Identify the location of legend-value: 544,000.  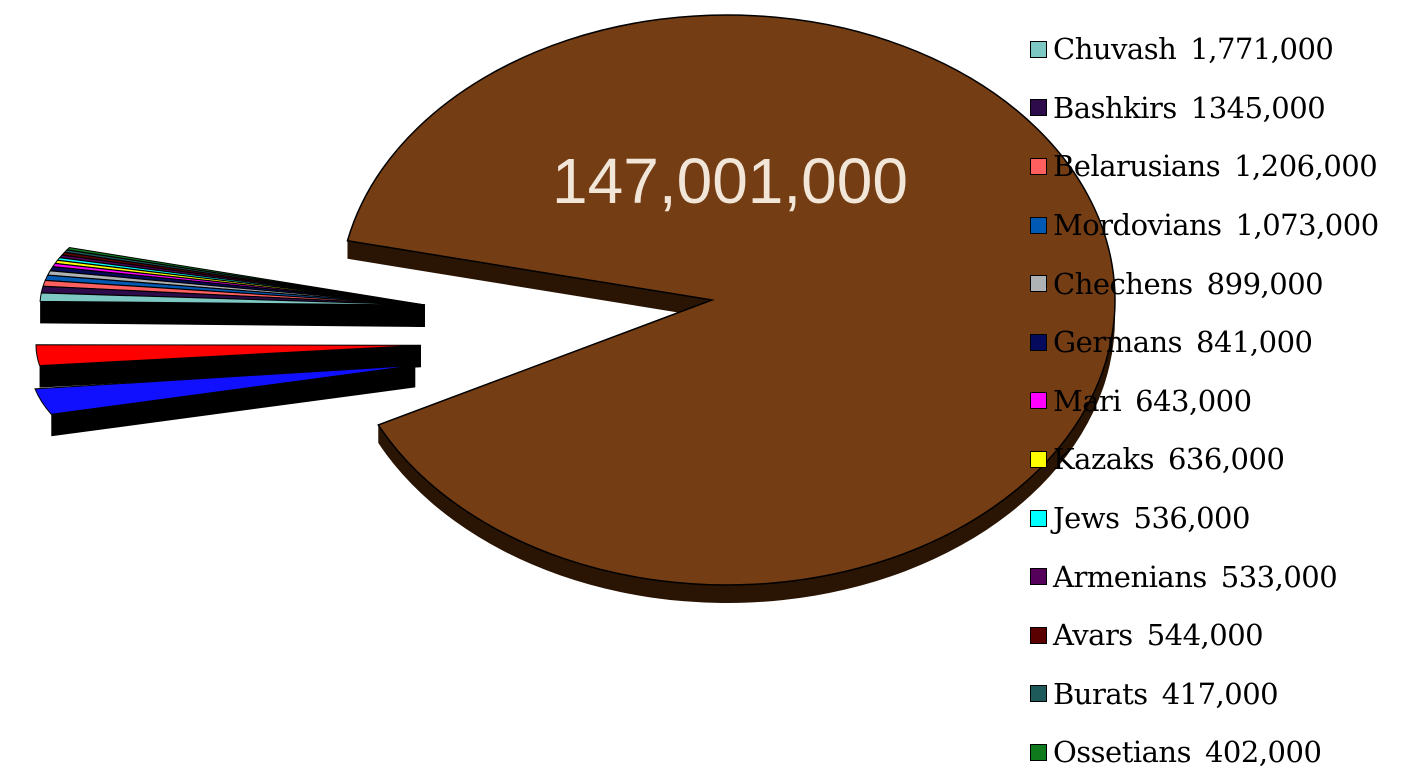
(1205, 635).